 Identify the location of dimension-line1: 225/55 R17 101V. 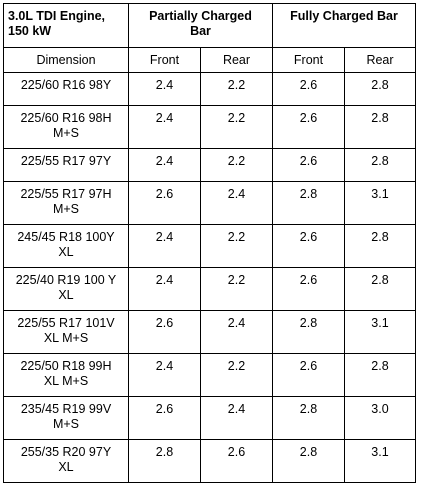
(66, 323).